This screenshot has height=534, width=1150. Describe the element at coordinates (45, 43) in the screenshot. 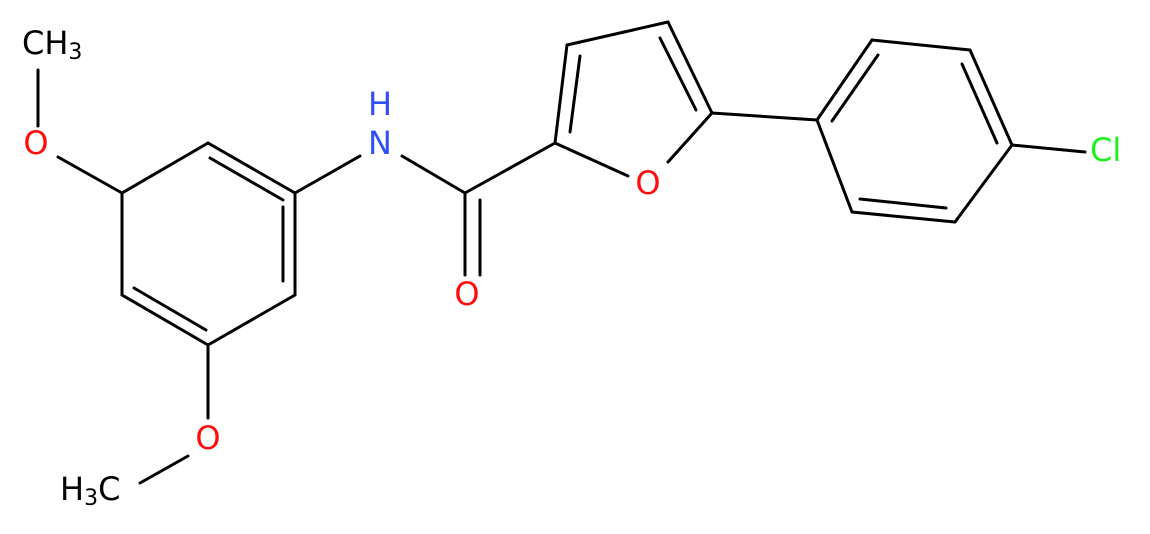

I see `label-part: CH` at that location.